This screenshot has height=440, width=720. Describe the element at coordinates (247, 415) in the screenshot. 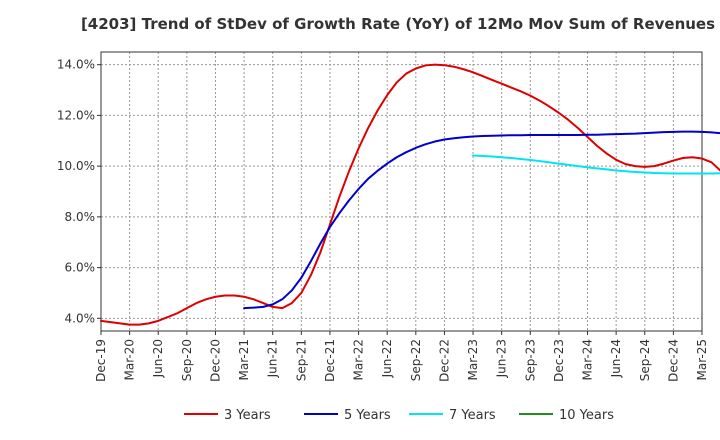

I see `legend-label: 3 Years` at that location.